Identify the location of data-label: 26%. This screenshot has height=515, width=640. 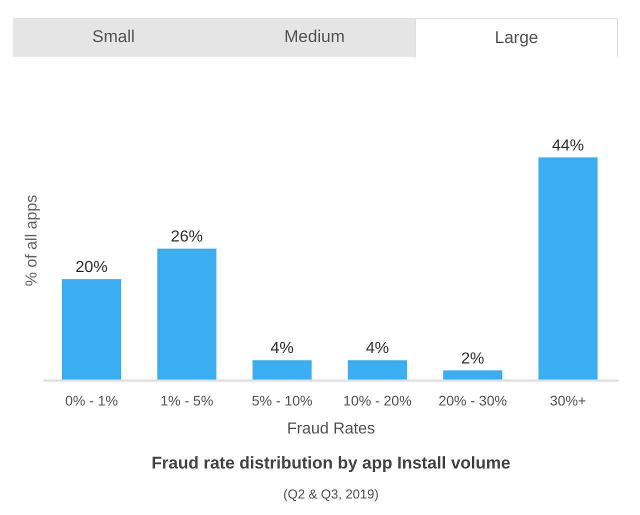
(186, 237).